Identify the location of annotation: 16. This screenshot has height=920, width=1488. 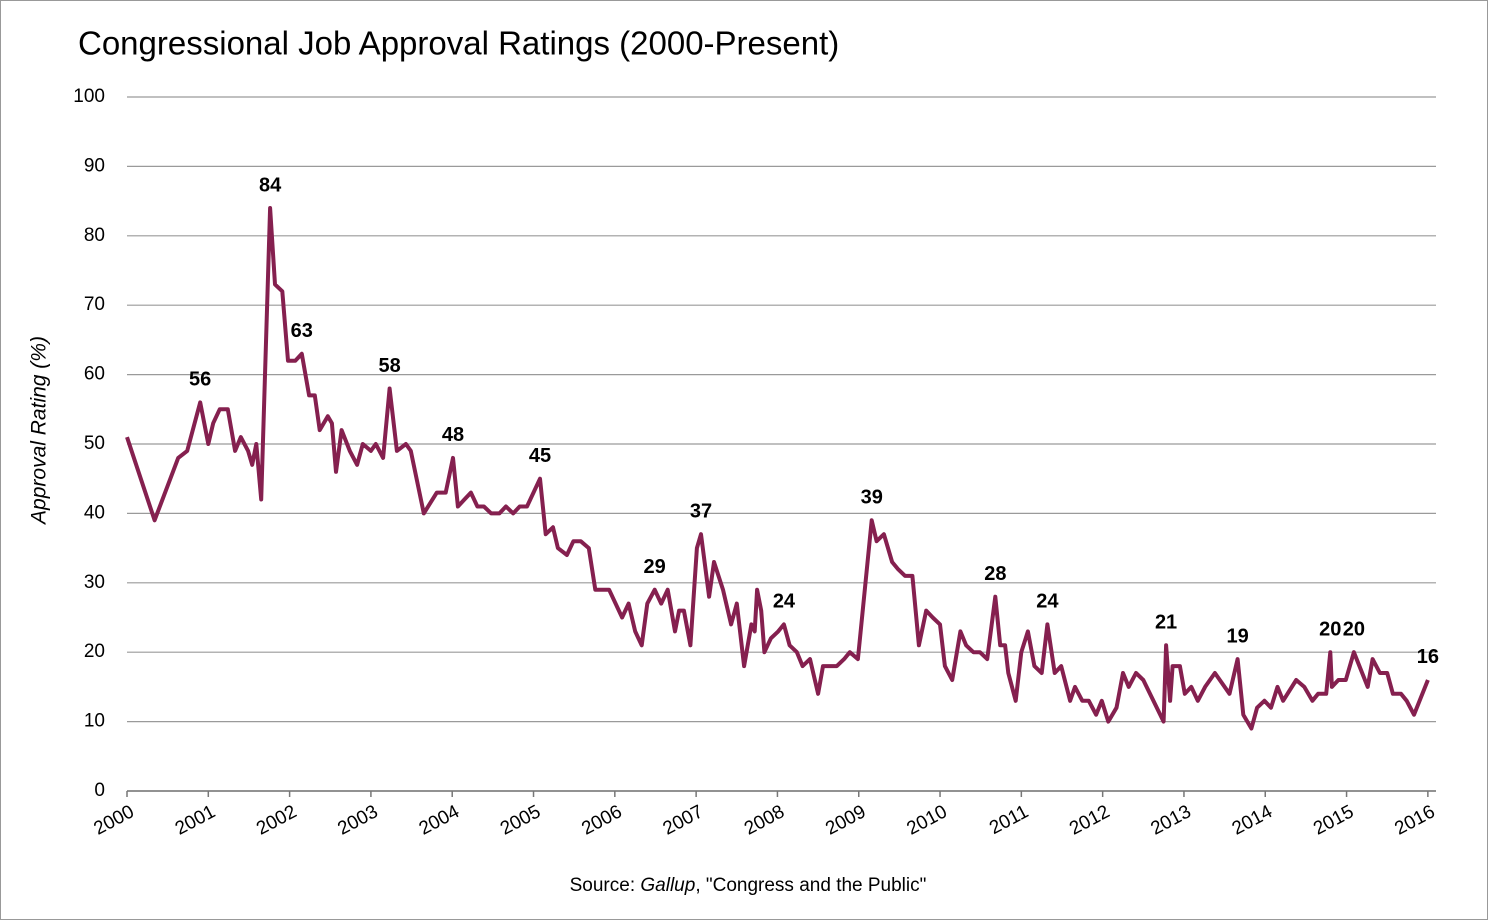
(1428, 657).